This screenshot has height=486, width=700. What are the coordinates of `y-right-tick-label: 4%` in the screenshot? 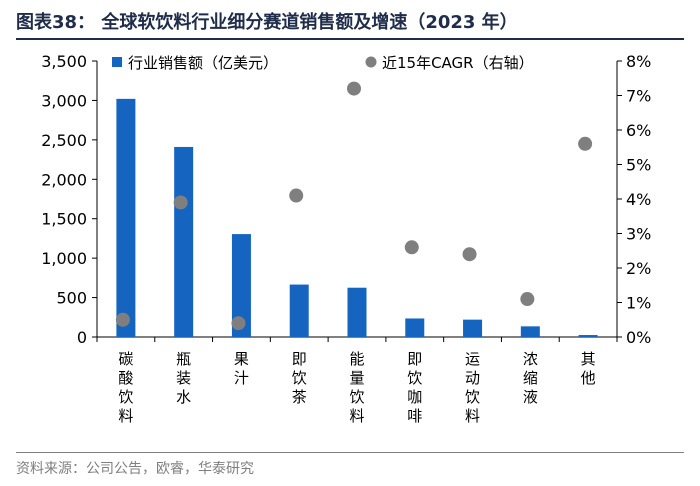 It's located at (638, 199).